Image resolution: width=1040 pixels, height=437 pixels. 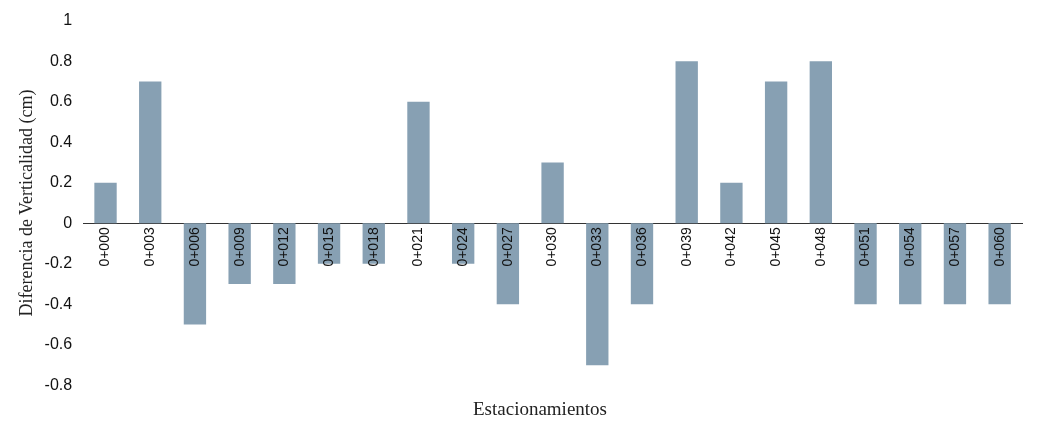 What do you see at coordinates (685, 247) in the screenshot?
I see `x-tick-label: 0+039` at bounding box center [685, 247].